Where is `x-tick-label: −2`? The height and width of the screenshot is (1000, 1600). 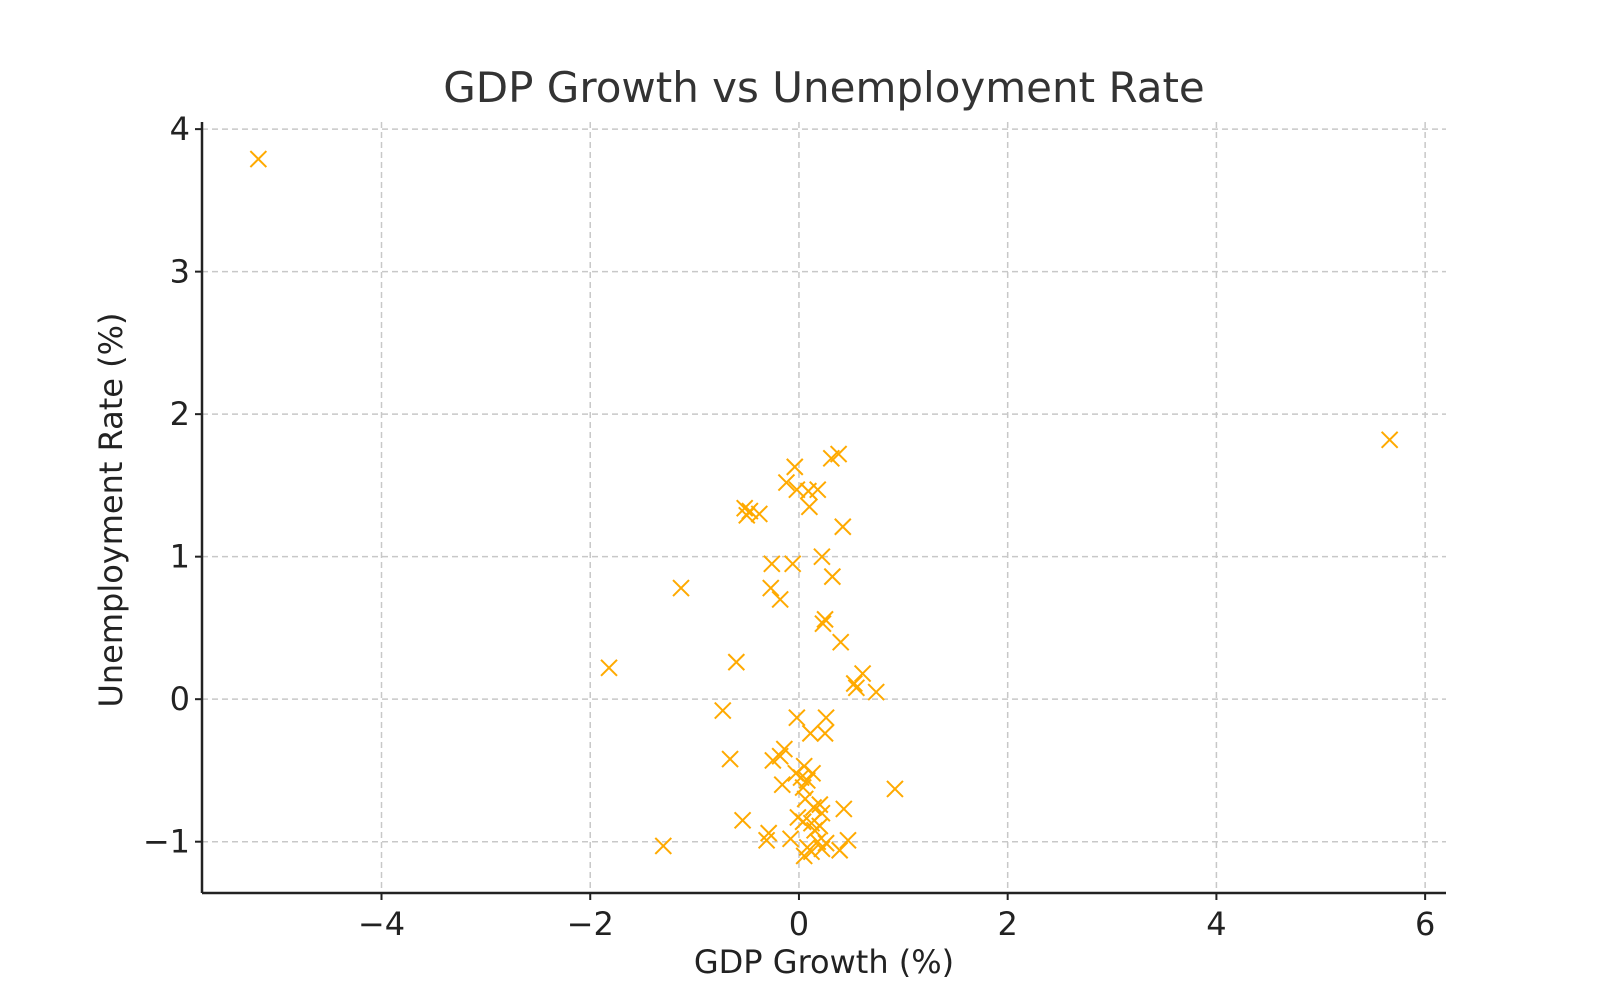
x-tick-label: −2 is located at coordinates (590, 924).